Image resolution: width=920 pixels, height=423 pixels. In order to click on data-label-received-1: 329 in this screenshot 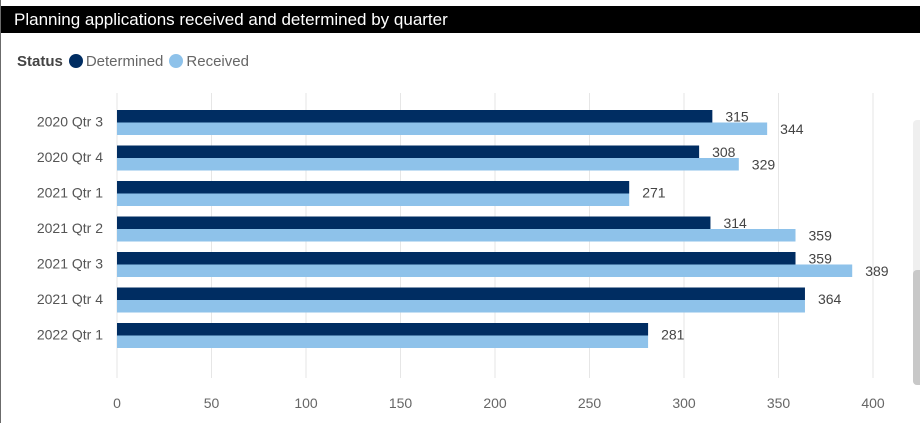, I will do `click(764, 165)`.